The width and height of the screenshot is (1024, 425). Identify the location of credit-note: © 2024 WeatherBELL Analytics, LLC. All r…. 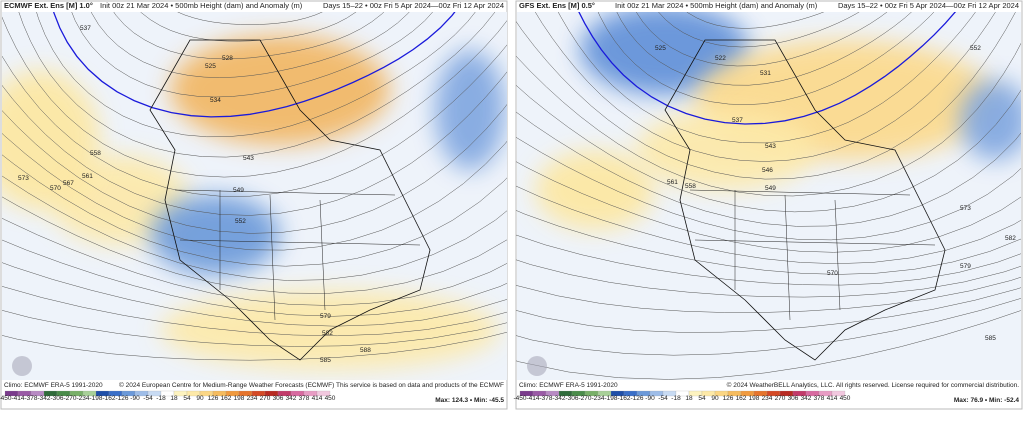
(873, 385).